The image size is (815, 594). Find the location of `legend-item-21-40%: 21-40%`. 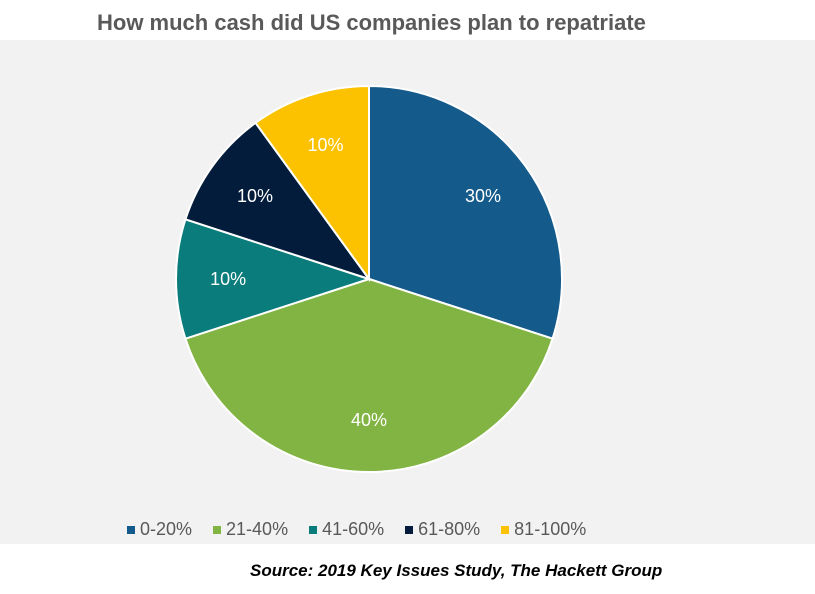

legend-item-21-40%: 21-40% is located at coordinates (250, 529).